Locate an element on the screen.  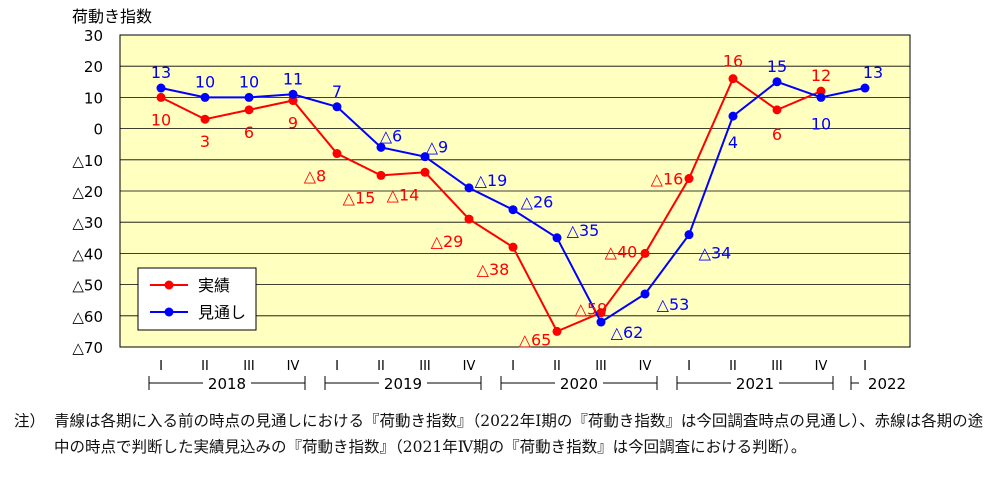
data-label: △26 is located at coordinates (537, 202).